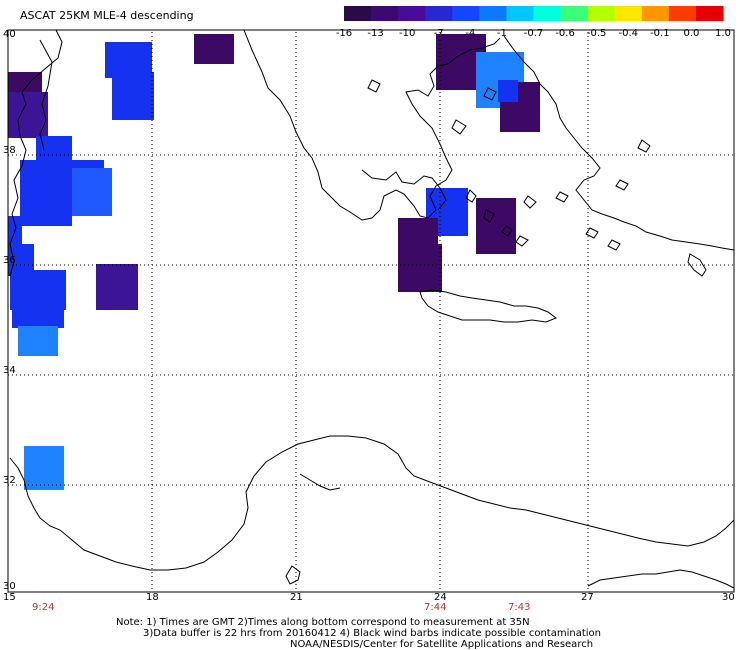 The image size is (740, 650). Describe the element at coordinates (281, 607) in the screenshot. I see `pass-times: 9:24 7:44 7:43` at that location.